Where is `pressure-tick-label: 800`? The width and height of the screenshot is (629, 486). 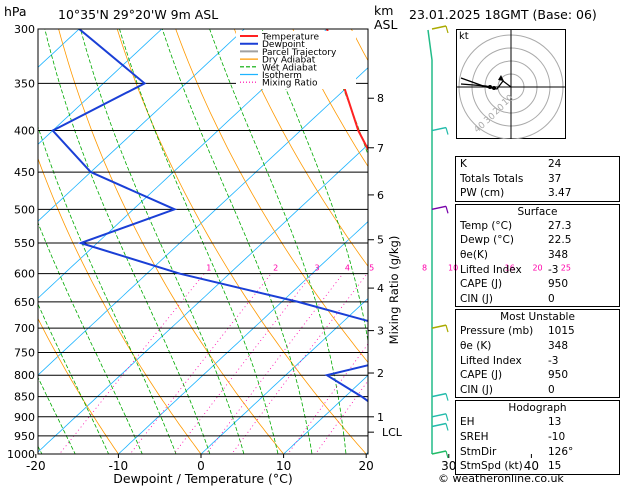 pressure-tick-label: 800 is located at coordinates (24, 375).